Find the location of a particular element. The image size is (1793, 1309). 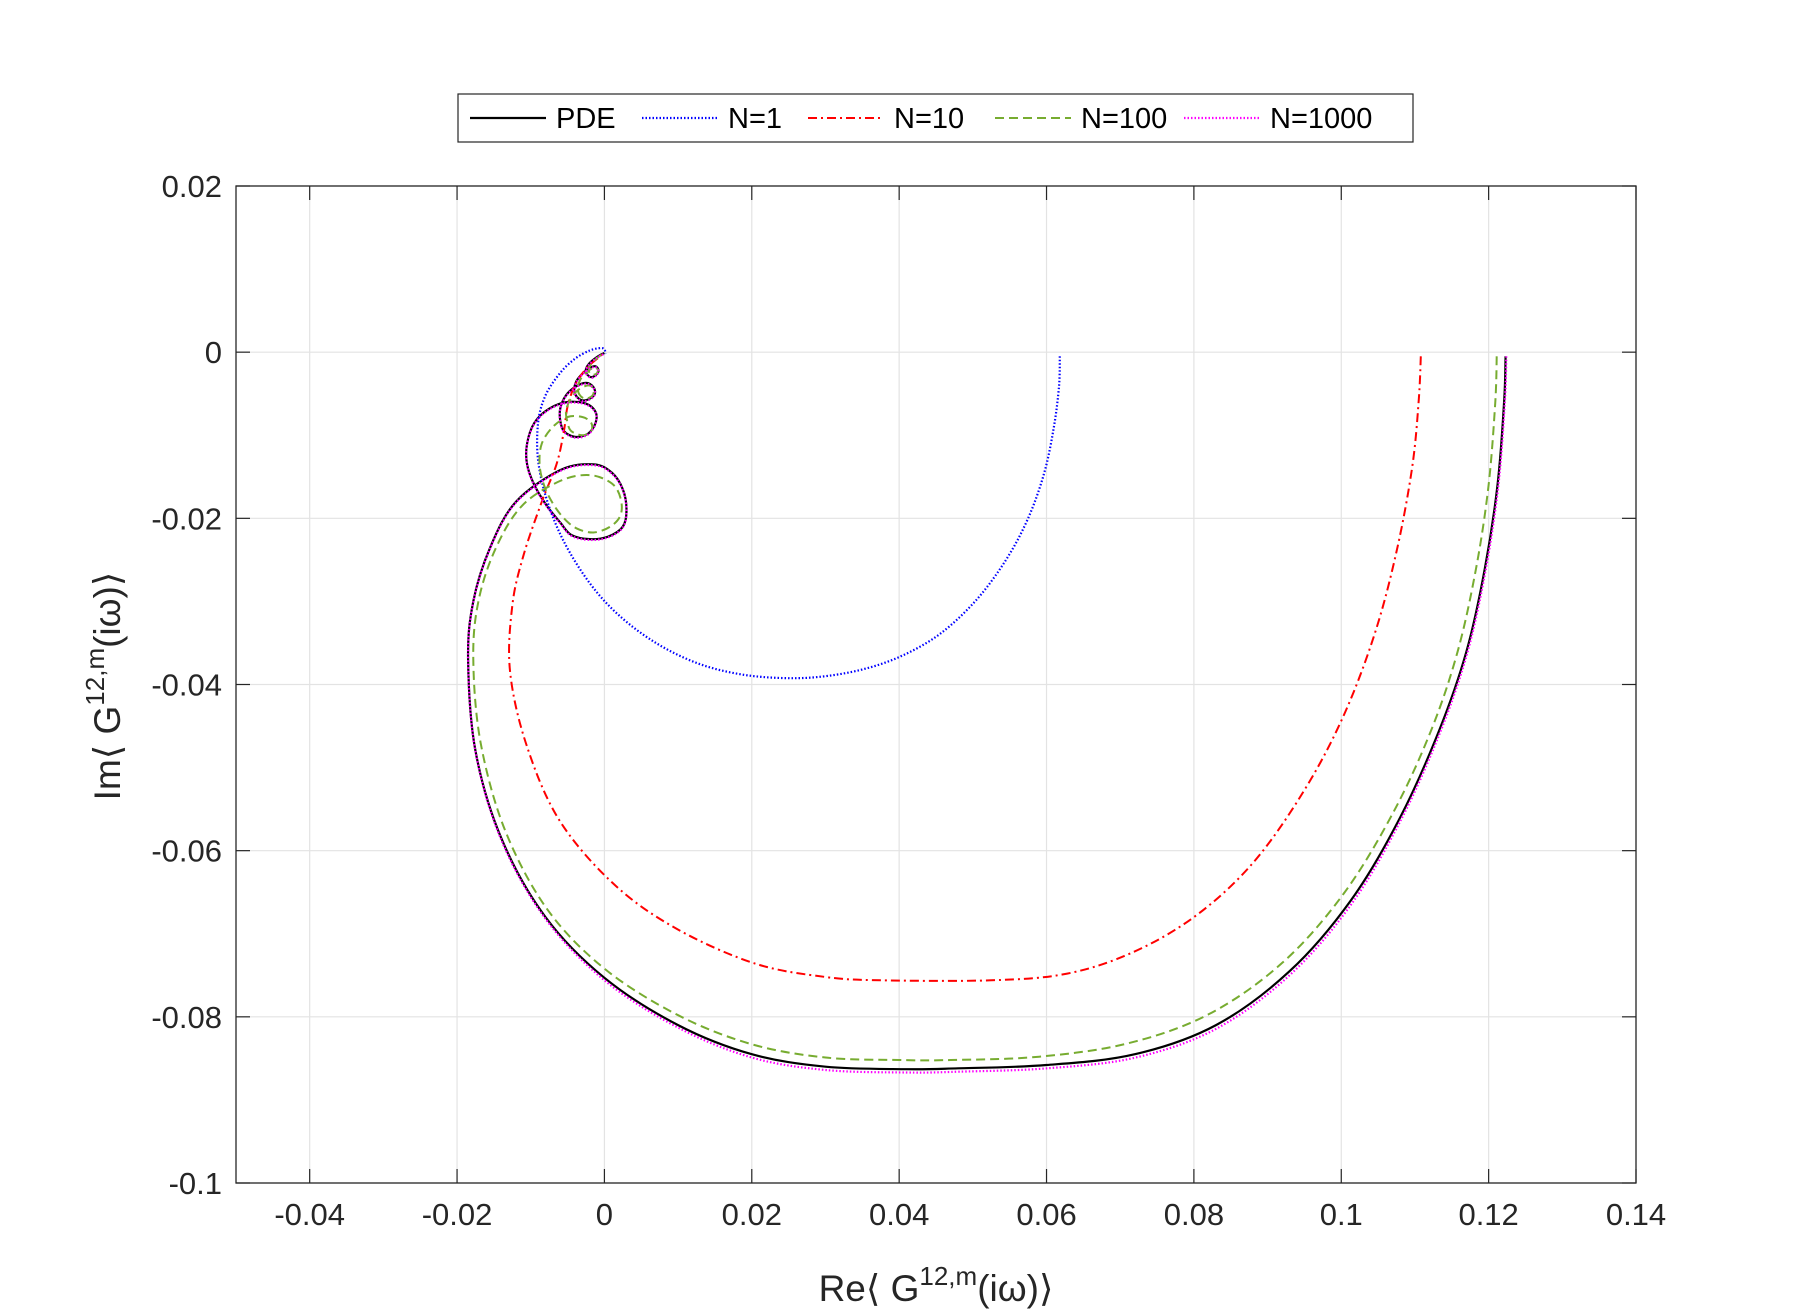

y-axis-label: Im⟨ G12,m(iω)⟩ is located at coordinates (104, 686).